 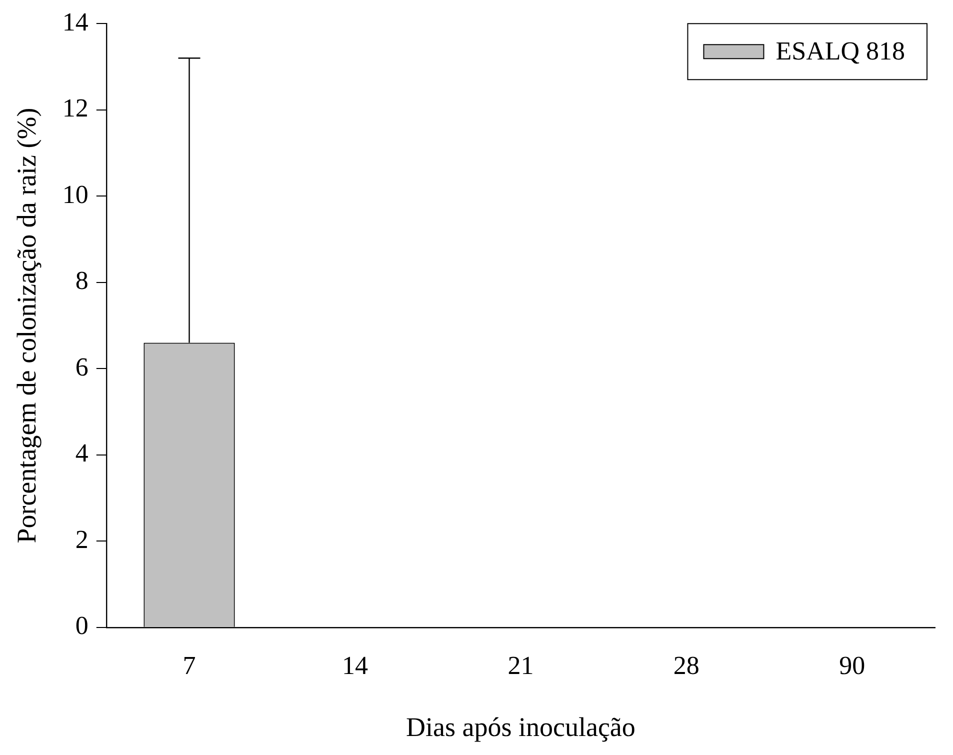 What do you see at coordinates (841, 51) in the screenshot?
I see `legend-label: ESALQ 818` at bounding box center [841, 51].